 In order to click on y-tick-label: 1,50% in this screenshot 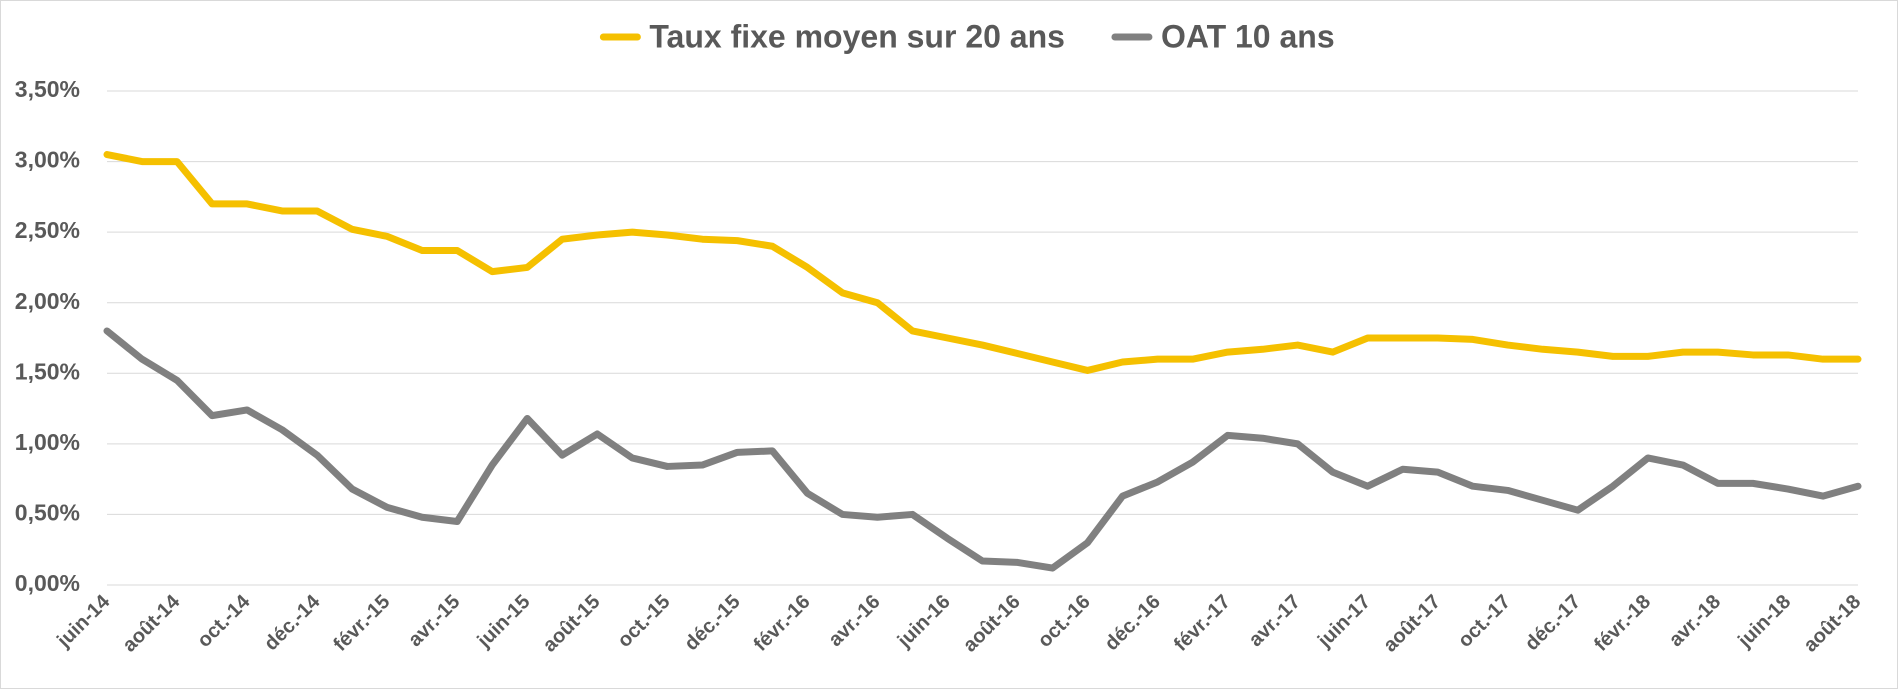, I will do `click(47, 371)`.